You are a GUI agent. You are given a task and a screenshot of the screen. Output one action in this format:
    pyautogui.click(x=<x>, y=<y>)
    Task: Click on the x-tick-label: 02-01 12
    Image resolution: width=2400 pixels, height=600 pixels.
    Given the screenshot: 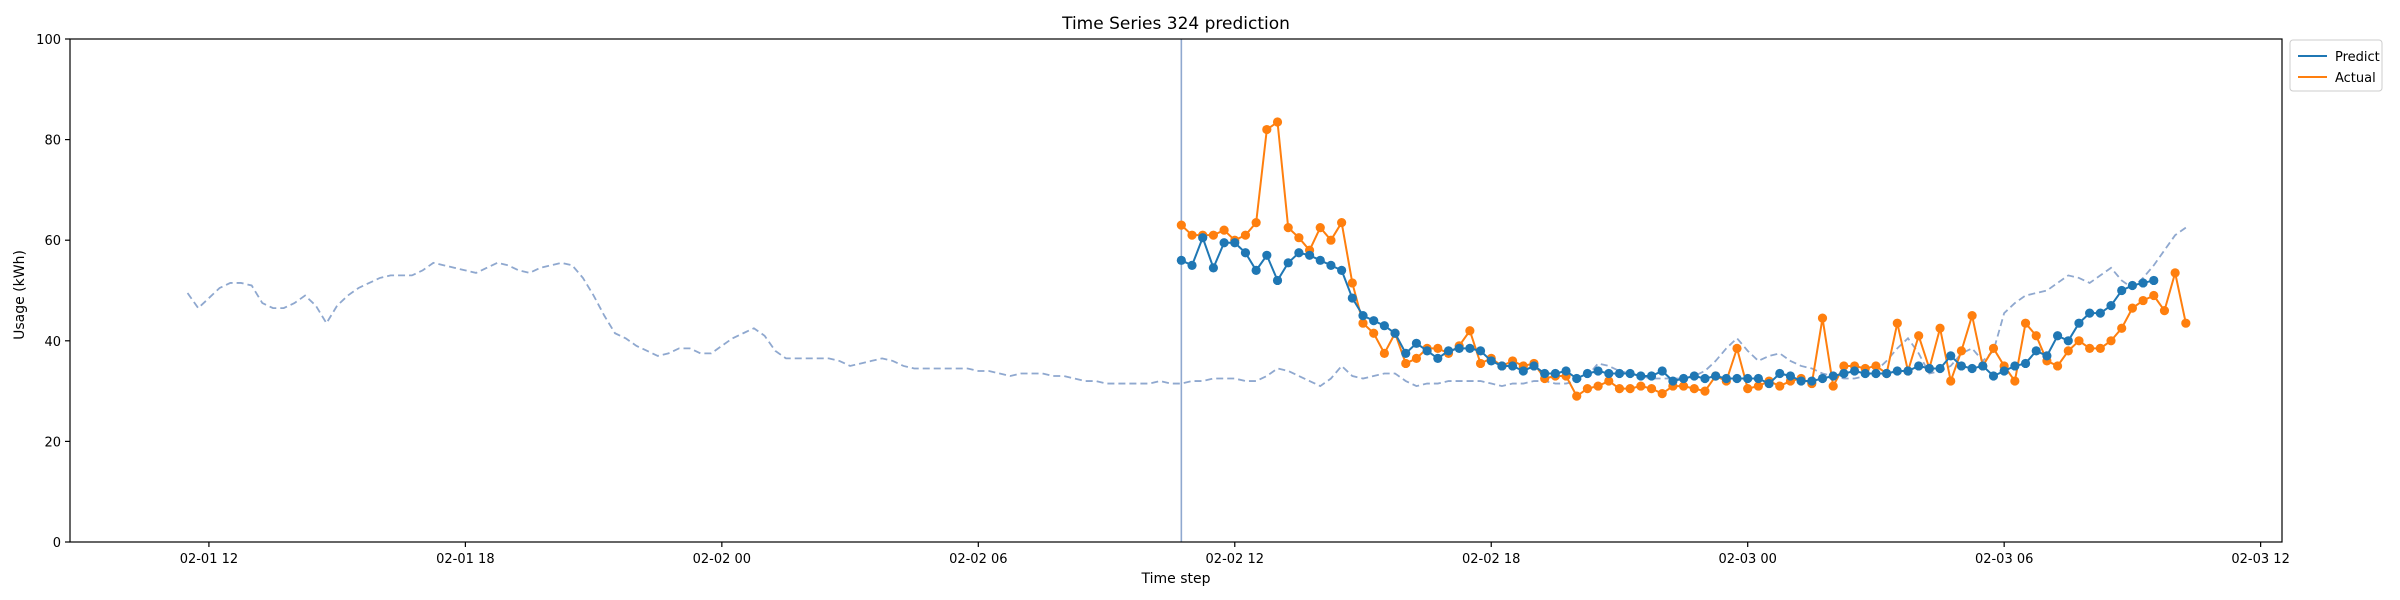 What is the action you would take?
    pyautogui.click(x=209, y=559)
    